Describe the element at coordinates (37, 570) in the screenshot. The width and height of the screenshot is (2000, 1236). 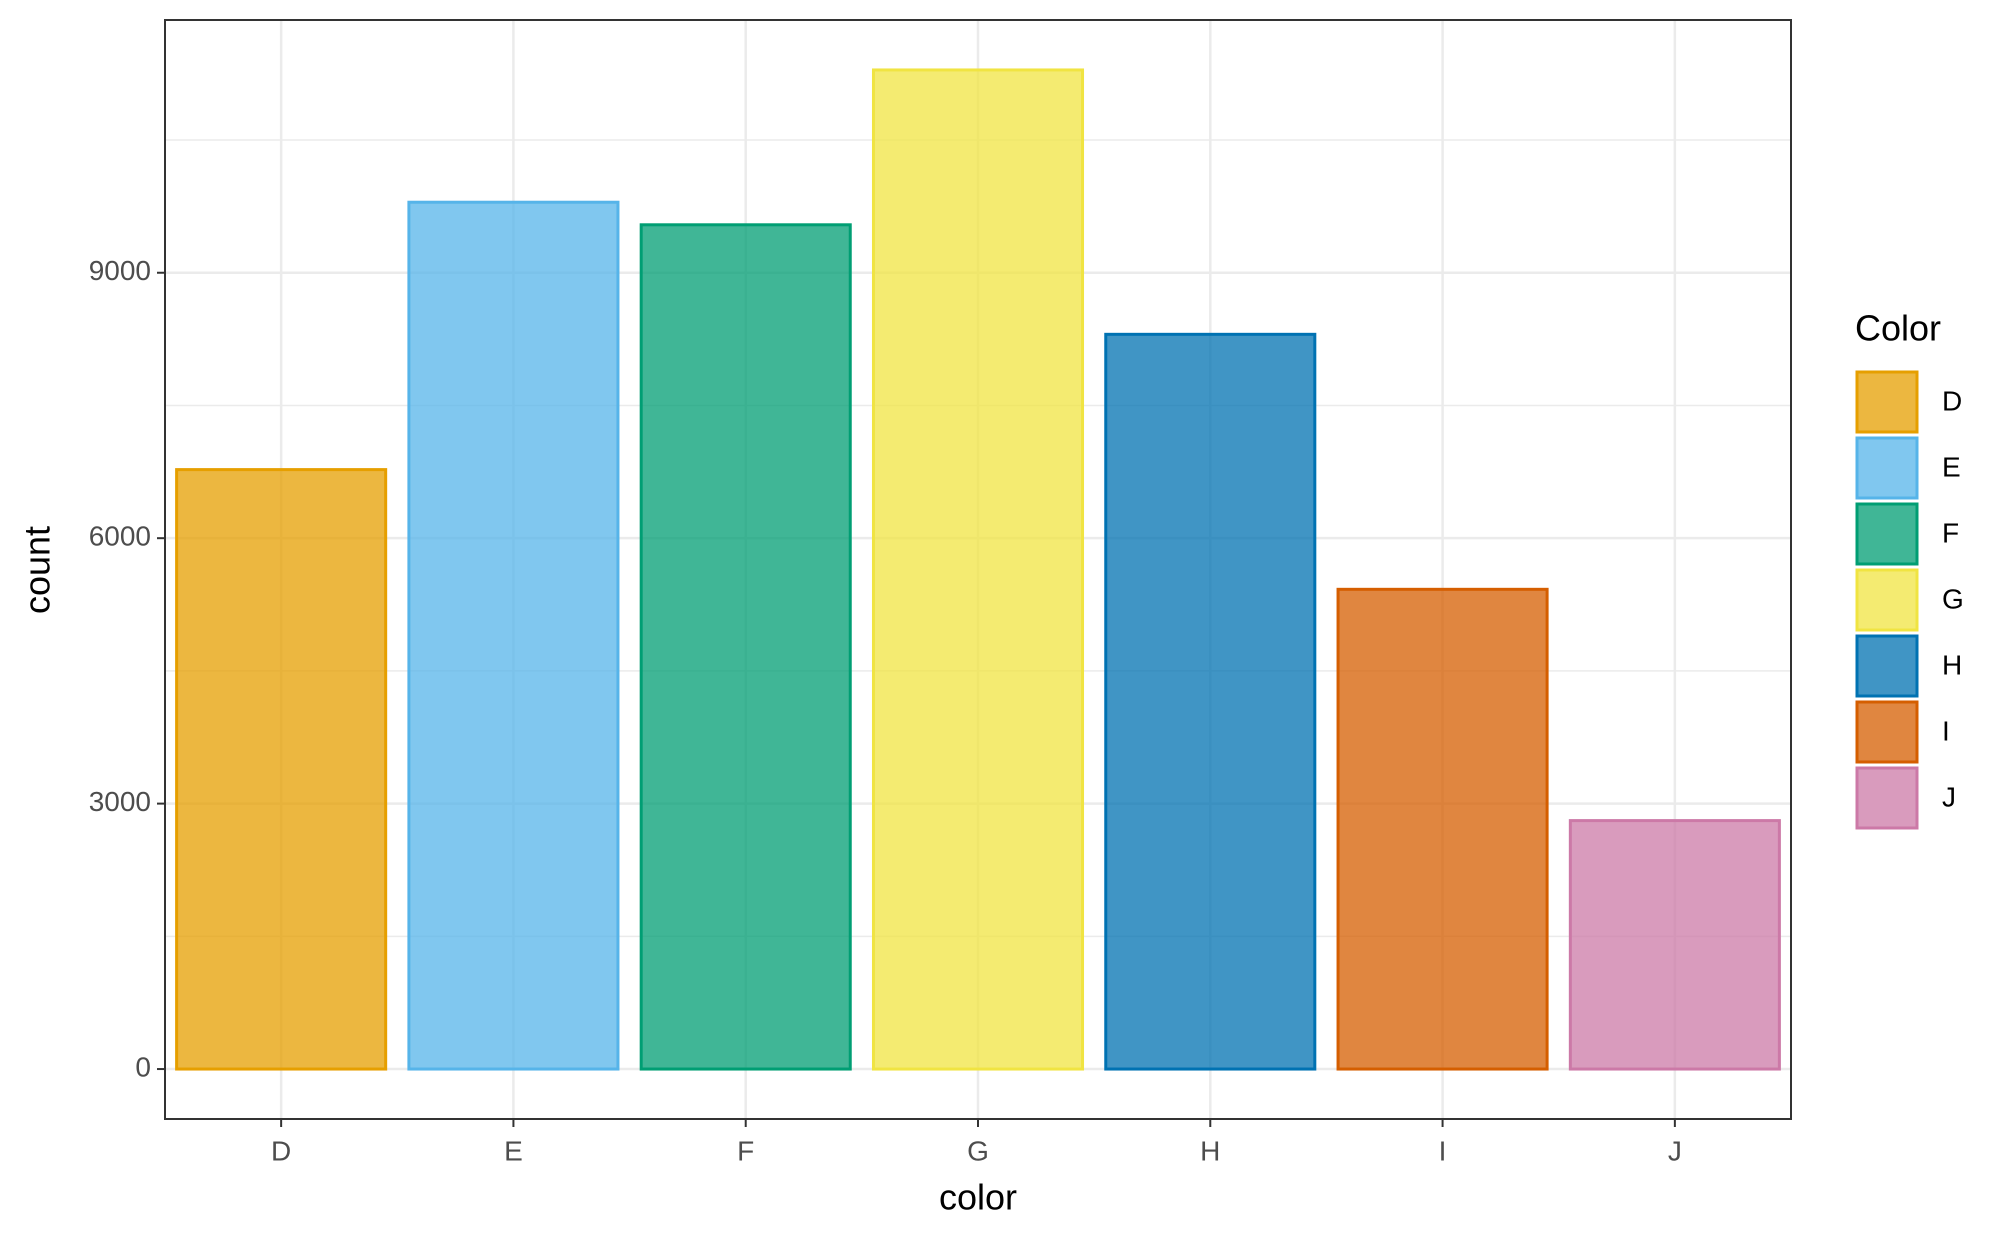
I see `y-axis-title: count` at that location.